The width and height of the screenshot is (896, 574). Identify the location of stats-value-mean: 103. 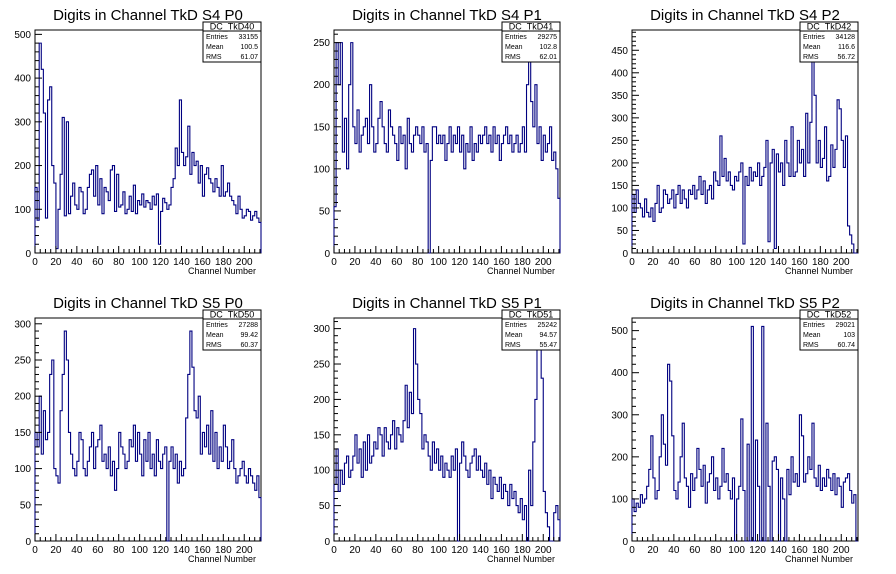
(849, 335).